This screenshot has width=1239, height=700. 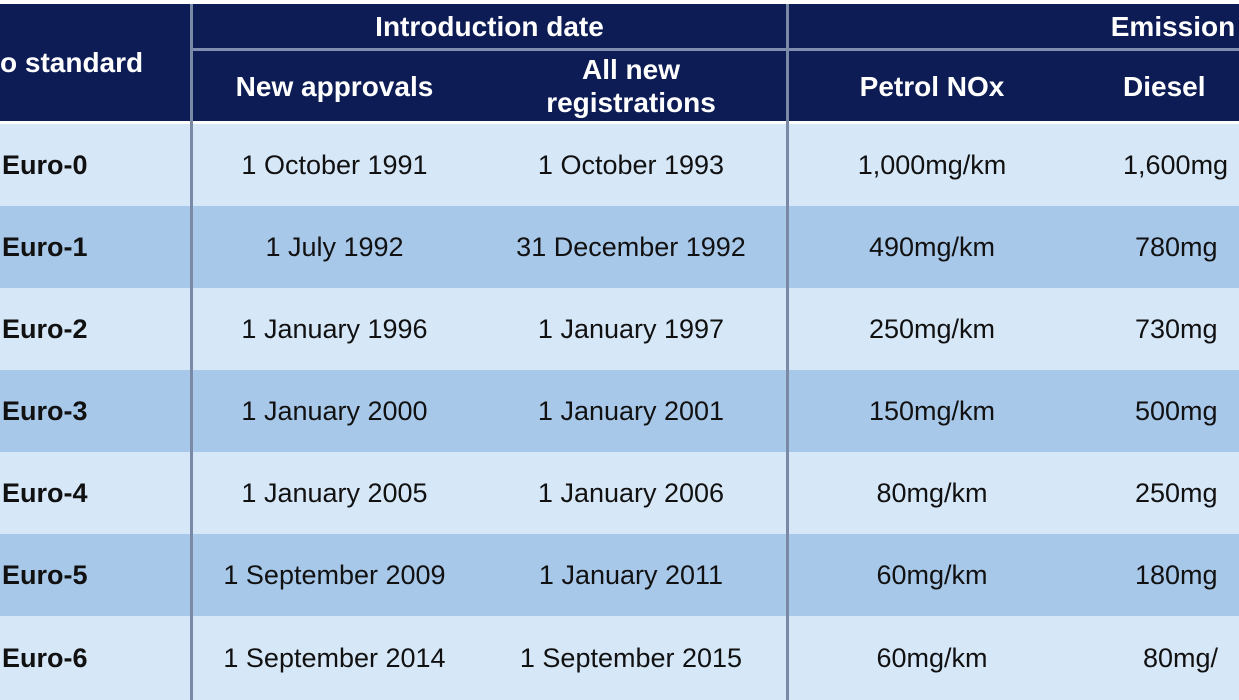 I want to click on table-row-all-new: 1 October 1993, so click(x=631, y=165).